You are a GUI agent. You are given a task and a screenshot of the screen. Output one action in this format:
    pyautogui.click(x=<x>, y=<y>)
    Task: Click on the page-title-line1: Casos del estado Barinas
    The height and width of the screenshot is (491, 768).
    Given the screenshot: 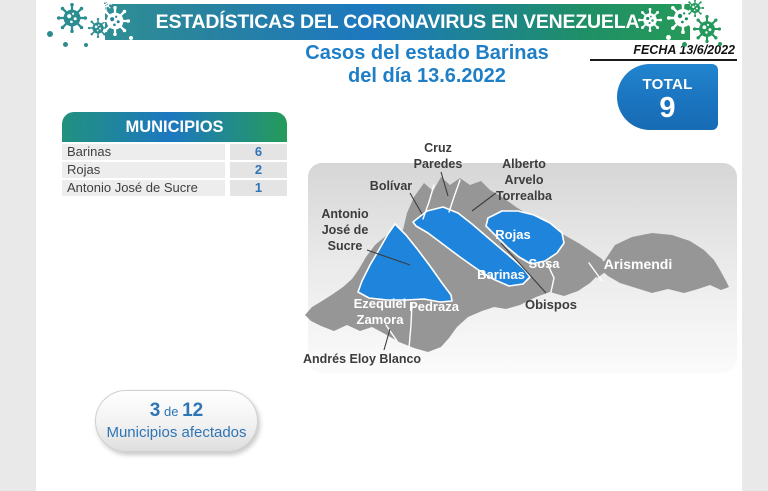 What is the action you would take?
    pyautogui.click(x=427, y=53)
    